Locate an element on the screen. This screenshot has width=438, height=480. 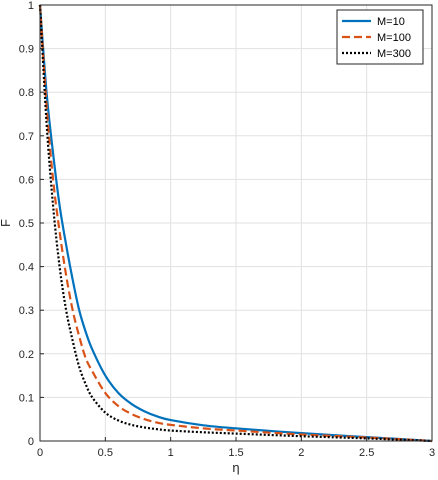
y-tick-label: 0.9 is located at coordinates (26, 50).